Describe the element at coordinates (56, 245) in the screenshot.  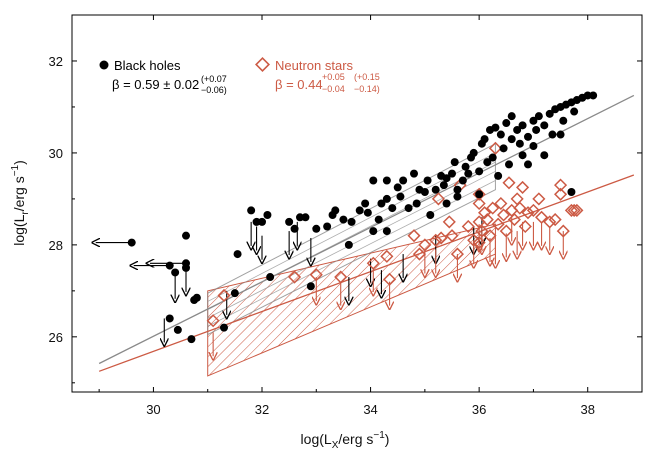
I see `y-tick-label: 28` at that location.